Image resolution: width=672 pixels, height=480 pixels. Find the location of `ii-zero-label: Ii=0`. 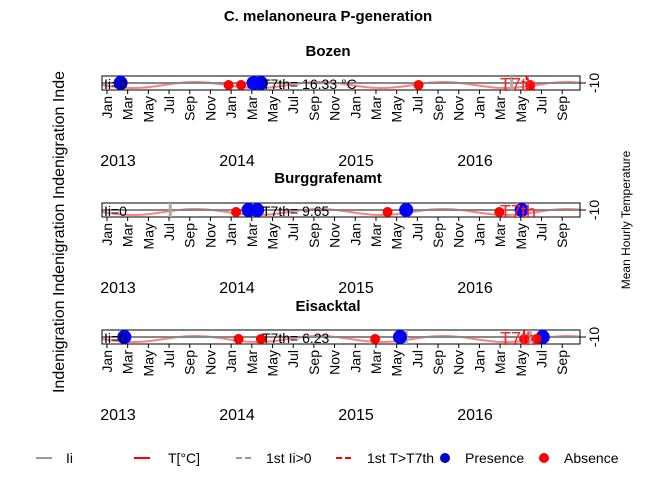

ii-zero-label: Ii=0 is located at coordinates (115, 211).